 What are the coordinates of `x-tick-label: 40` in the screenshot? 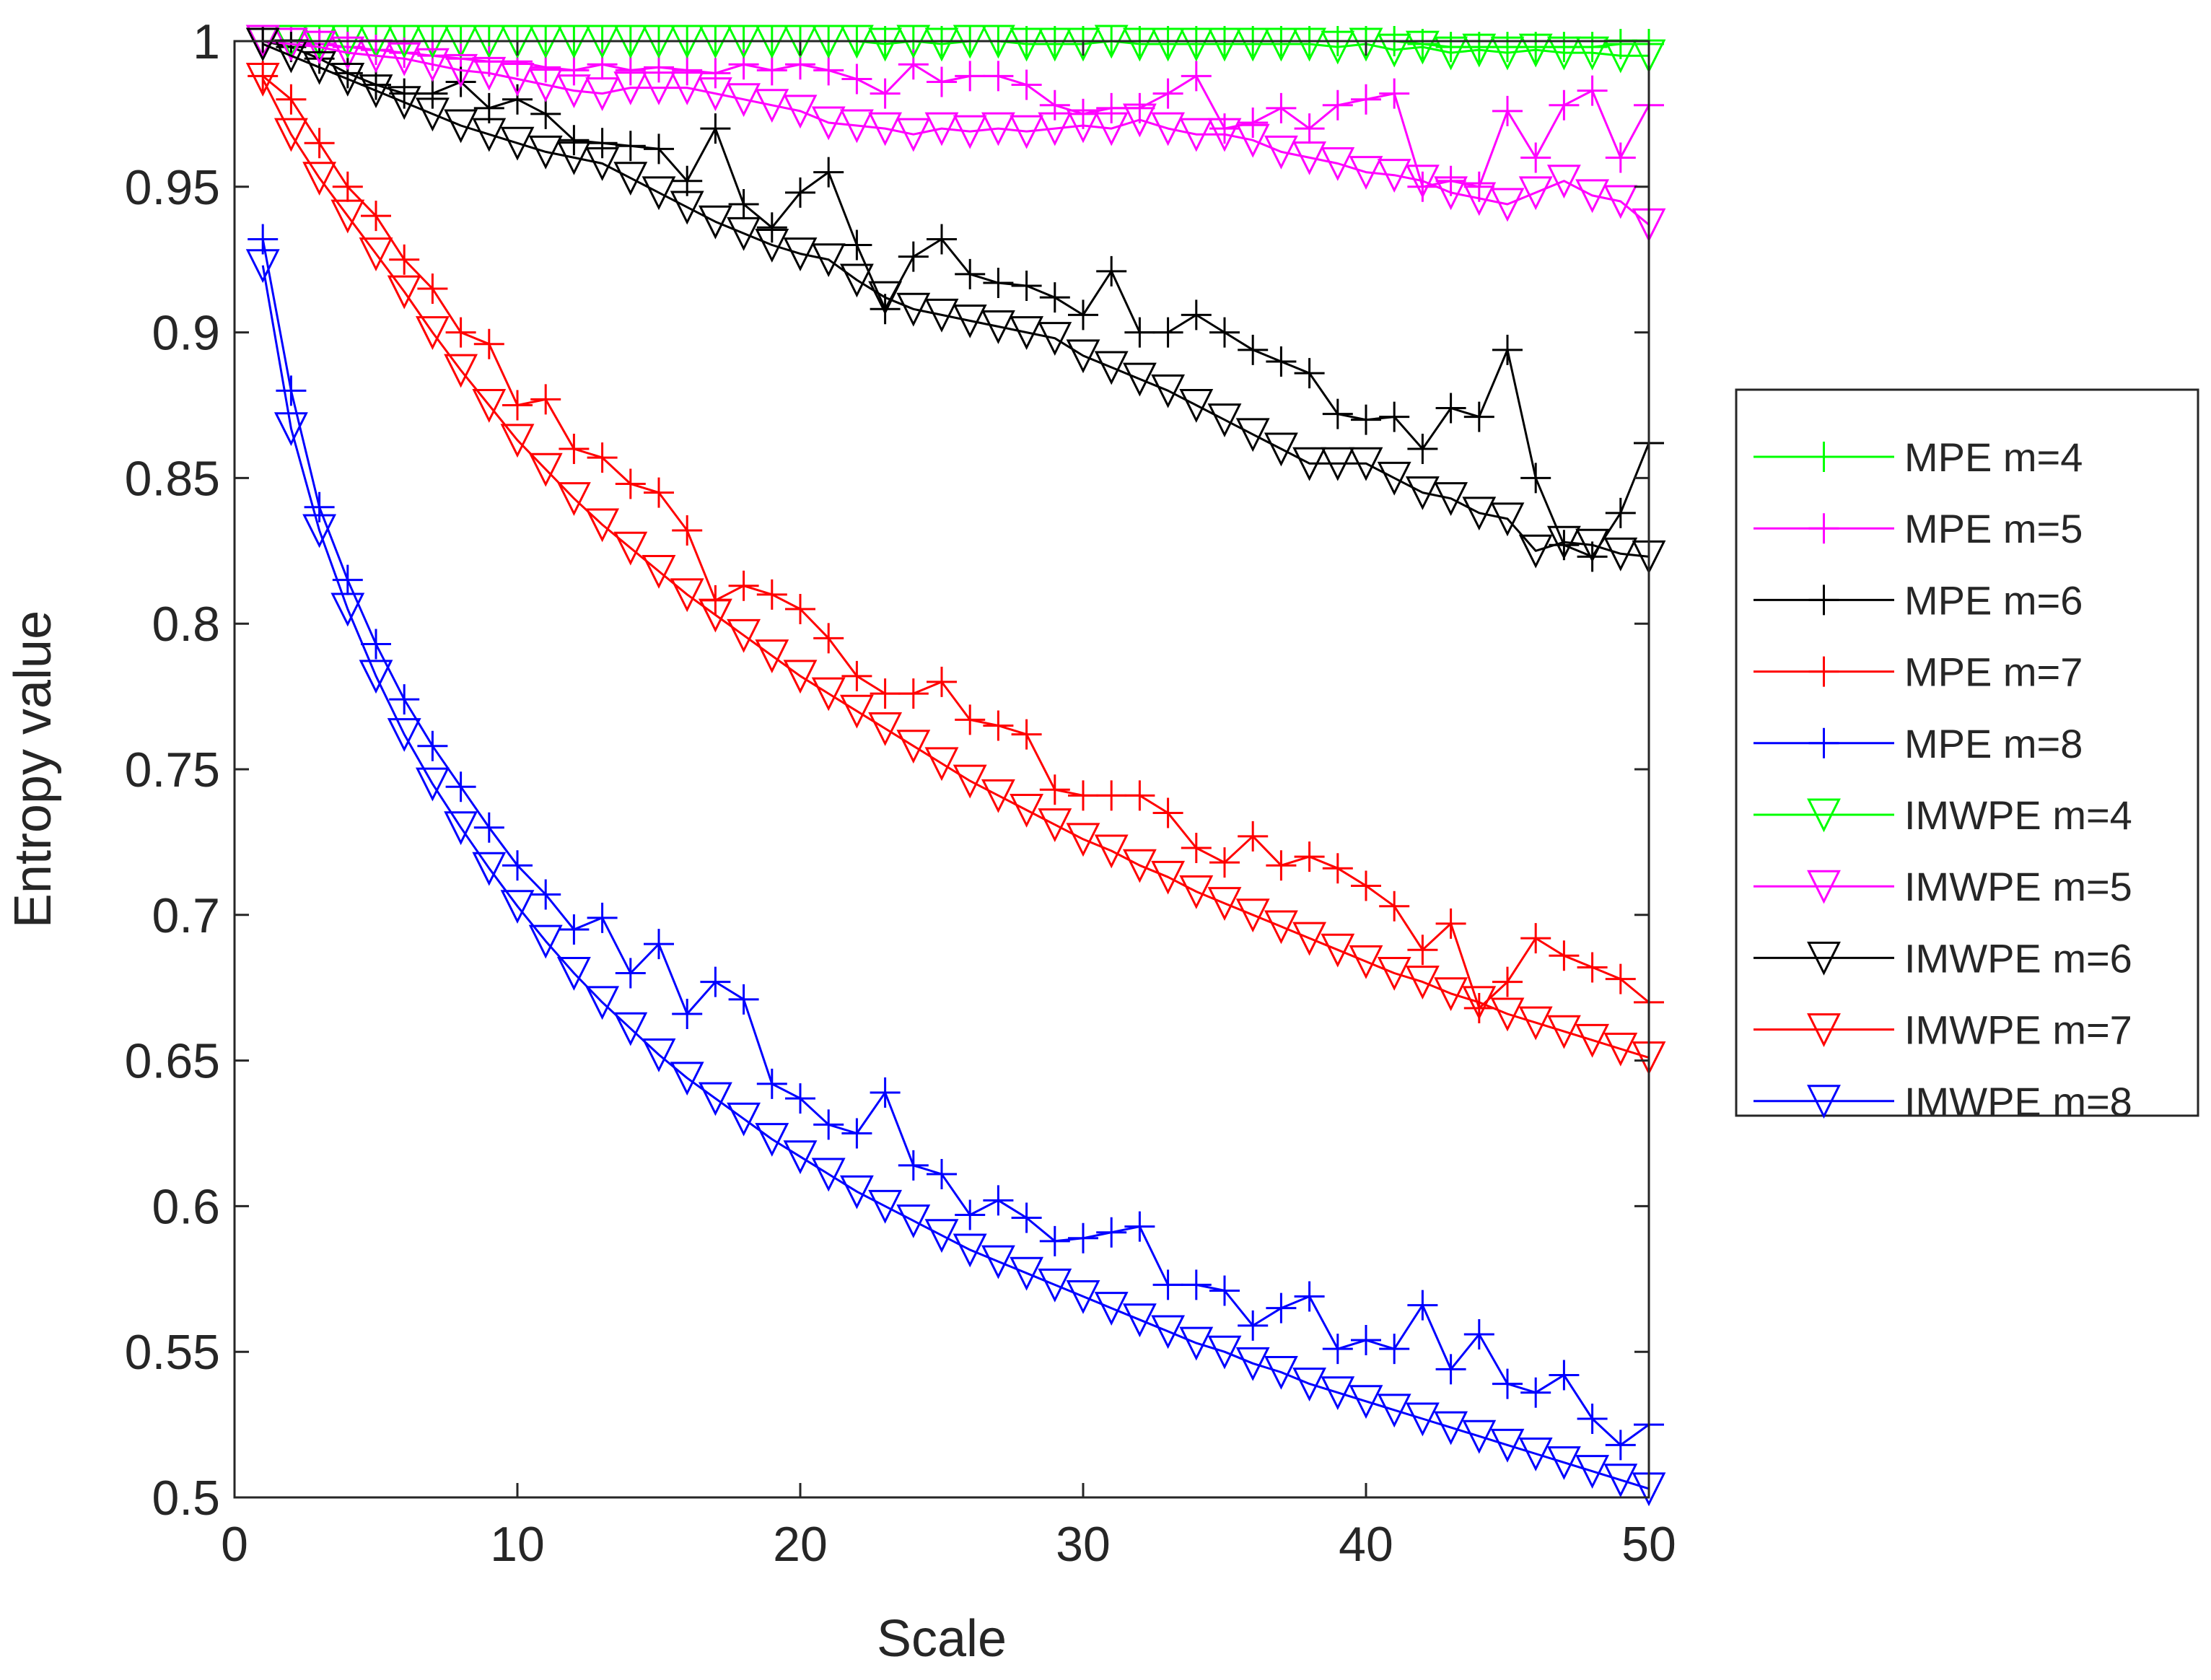 It's located at (1366, 1544).